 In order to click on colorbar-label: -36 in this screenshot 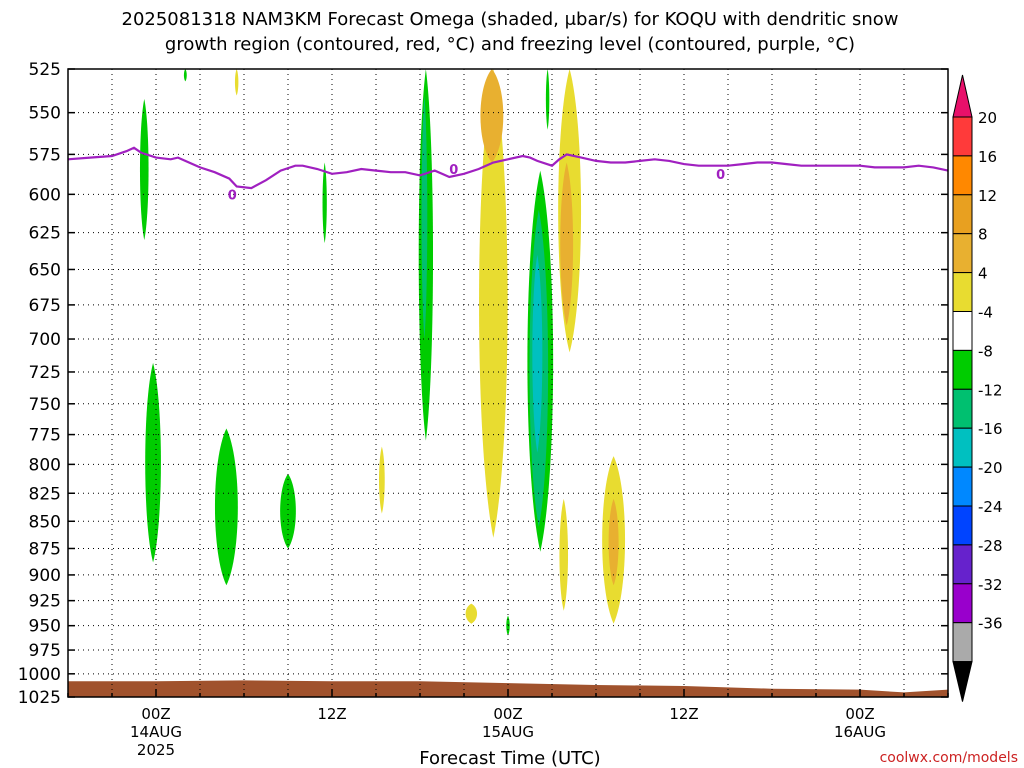, I will do `click(990, 624)`.